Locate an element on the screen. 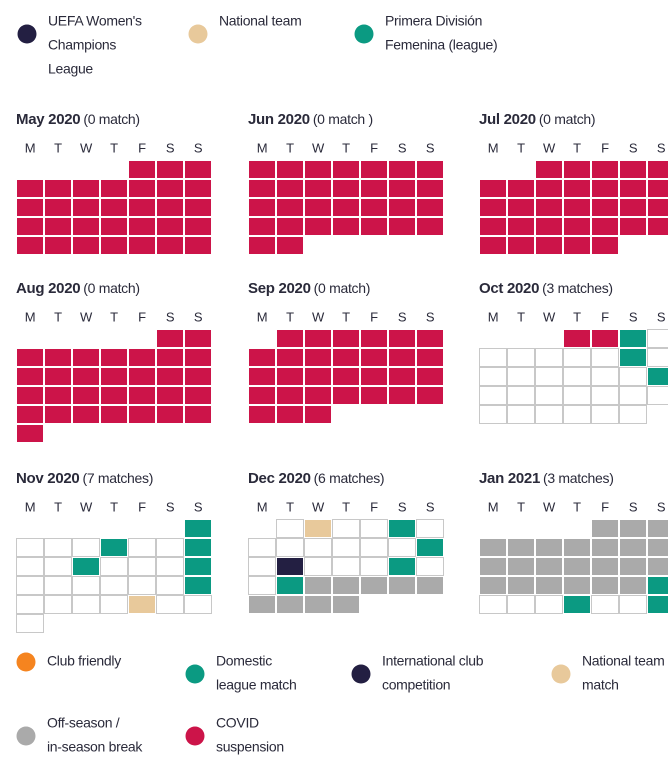 The image size is (668, 758). weekday: W is located at coordinates (318, 147).